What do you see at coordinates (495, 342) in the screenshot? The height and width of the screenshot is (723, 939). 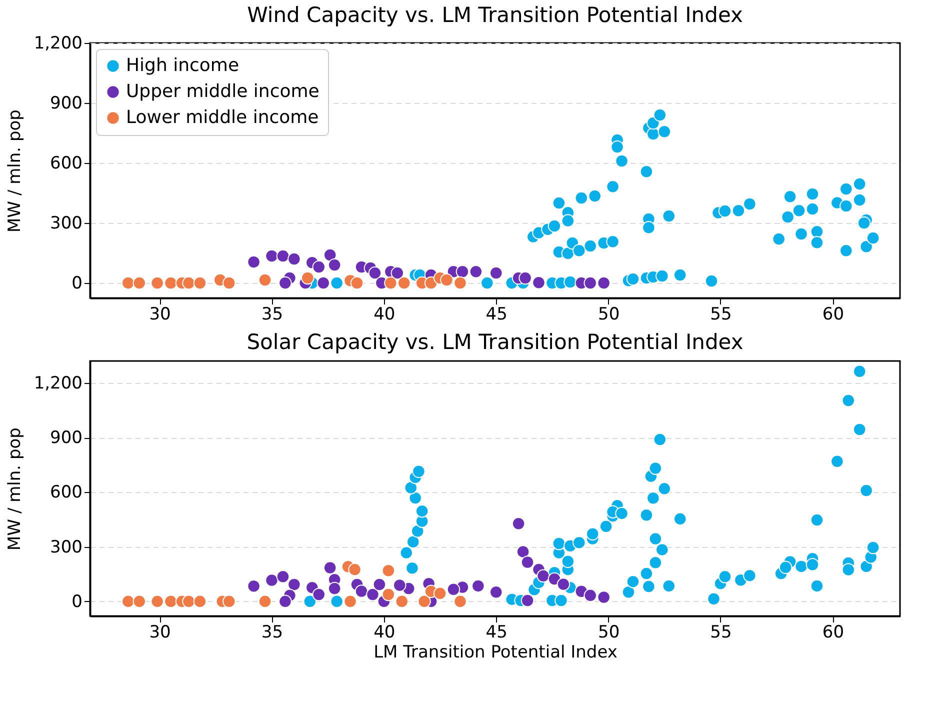 I see `chart-title: Solar Capacity vs. LM Transition Potential Index` at bounding box center [495, 342].